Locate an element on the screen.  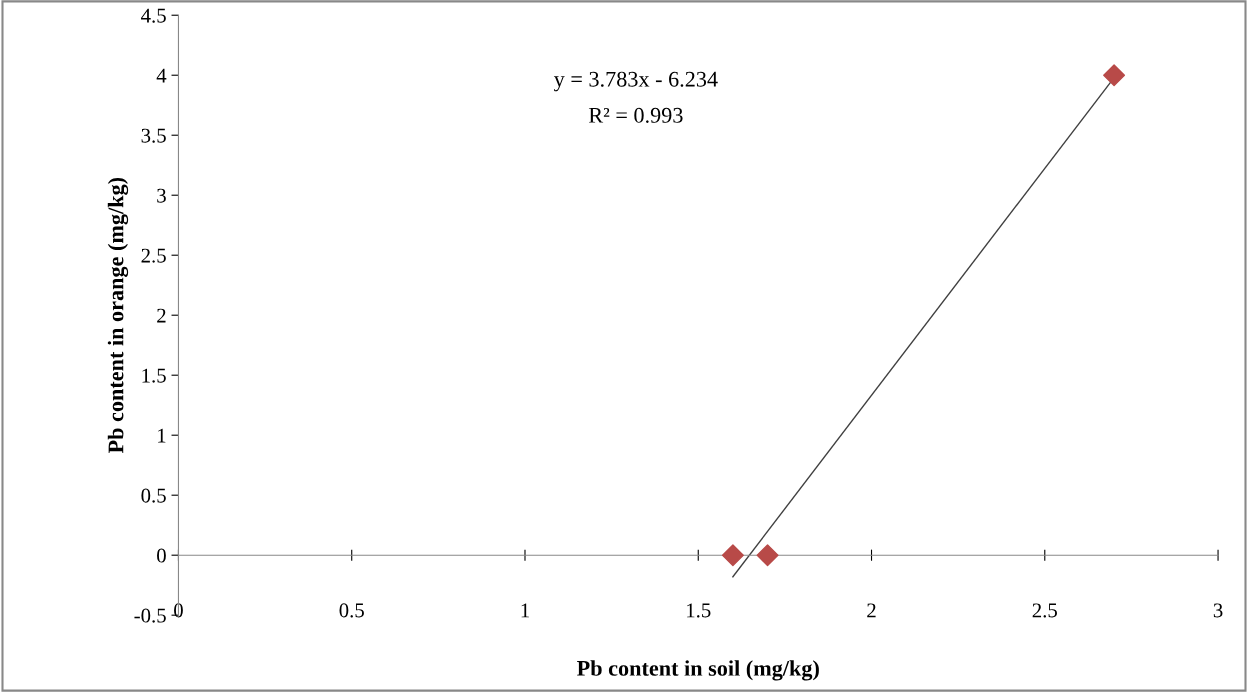
y-tick-label: 3.5 is located at coordinates (153, 135).